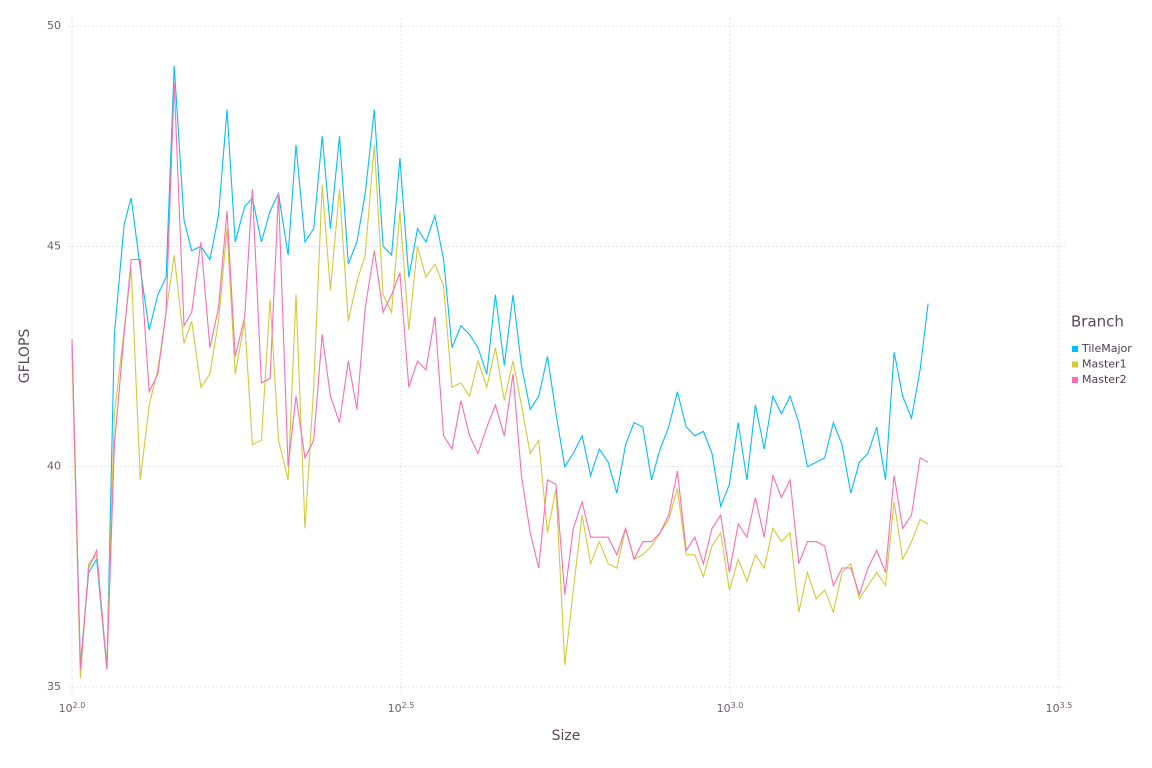 Image resolution: width=1152 pixels, height=768 pixels. What do you see at coordinates (54, 686) in the screenshot?
I see `y-tick-label: 35` at bounding box center [54, 686].